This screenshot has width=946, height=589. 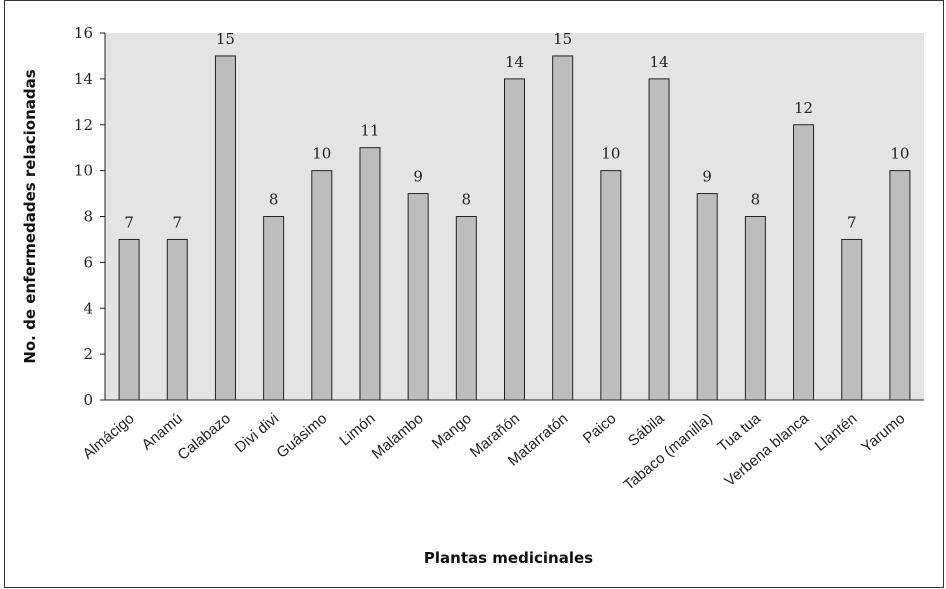 I want to click on y-axis-ticks: 0 2 4 6 8 10 12 14 16, so click(x=89, y=216).